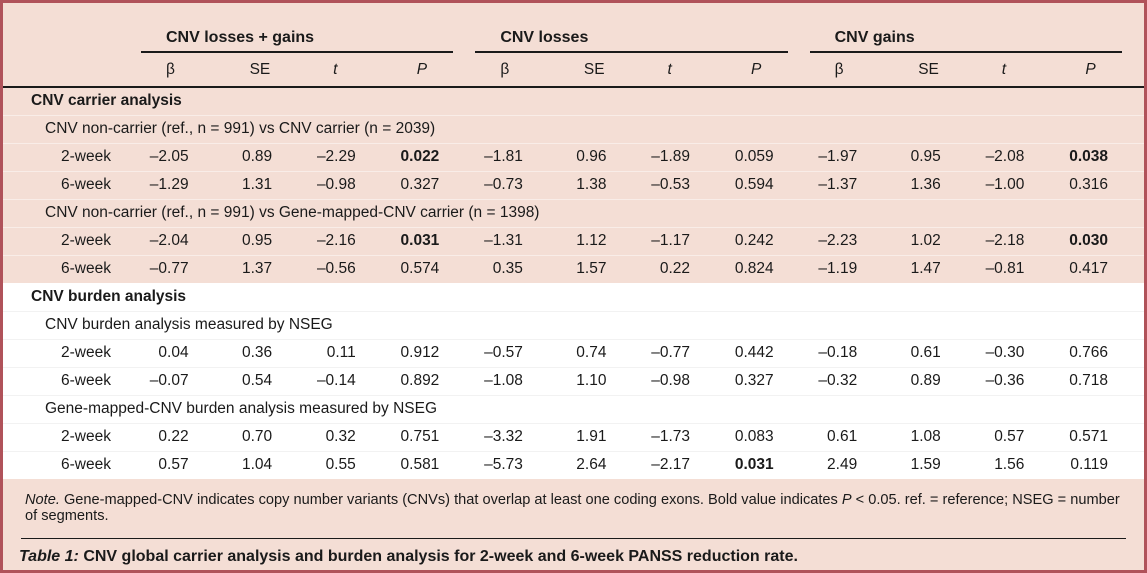 This screenshot has width=1147, height=573. I want to click on value-cell: 0.892, so click(433, 380).